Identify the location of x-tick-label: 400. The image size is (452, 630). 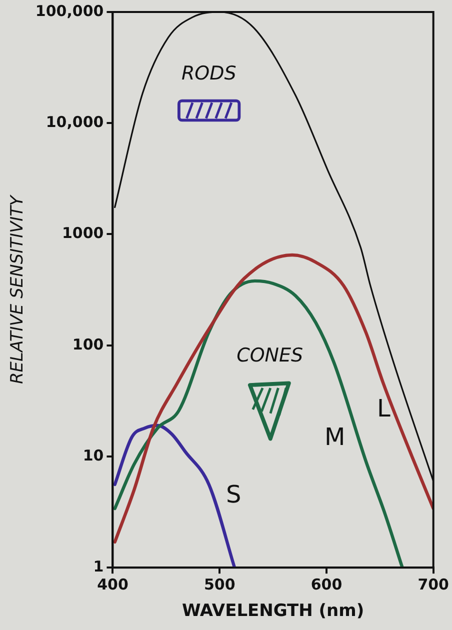
(112, 584).